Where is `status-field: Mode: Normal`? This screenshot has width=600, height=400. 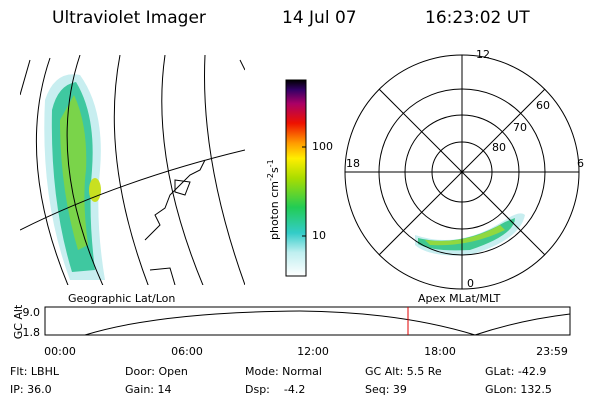 status-field: Mode: Normal is located at coordinates (283, 371).